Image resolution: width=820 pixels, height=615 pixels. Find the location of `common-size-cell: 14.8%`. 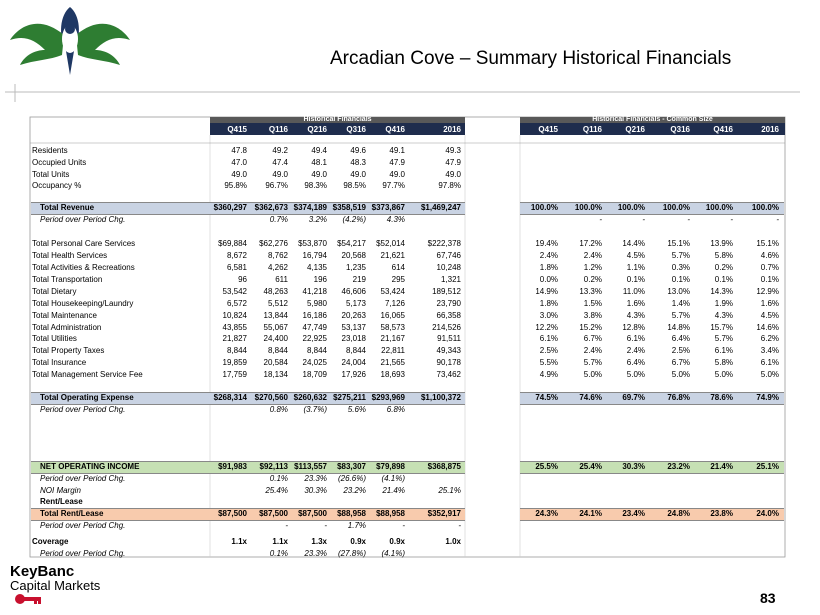

common-size-cell: 14.8% is located at coordinates (678, 327).